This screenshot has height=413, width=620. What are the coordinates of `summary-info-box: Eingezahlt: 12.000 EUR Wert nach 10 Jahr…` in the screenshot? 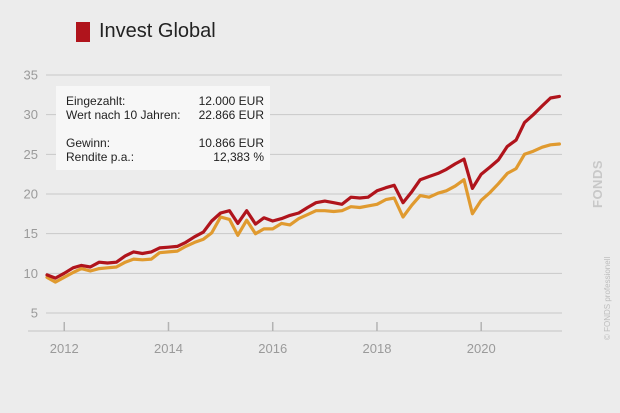 It's located at (163, 128).